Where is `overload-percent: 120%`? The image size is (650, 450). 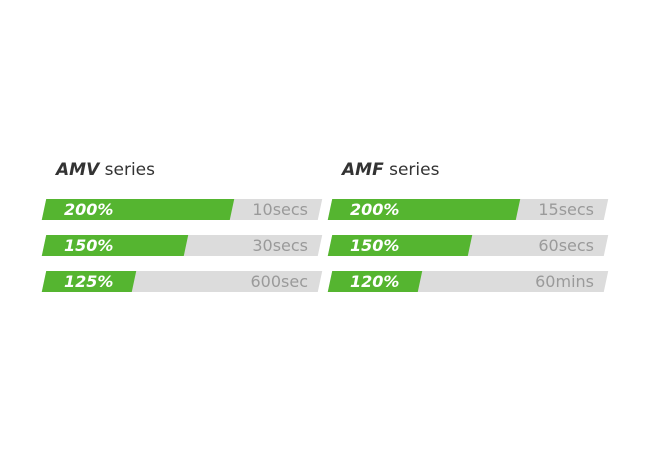
overload-percent: 120% is located at coordinates (375, 281).